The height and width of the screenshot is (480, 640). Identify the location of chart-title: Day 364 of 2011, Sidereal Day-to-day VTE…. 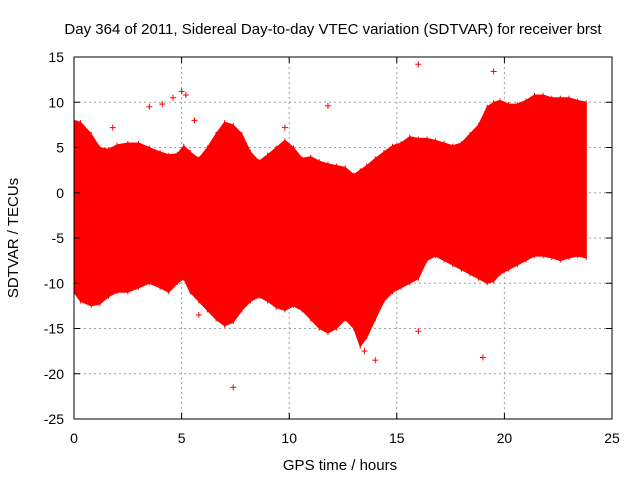
(333, 29).